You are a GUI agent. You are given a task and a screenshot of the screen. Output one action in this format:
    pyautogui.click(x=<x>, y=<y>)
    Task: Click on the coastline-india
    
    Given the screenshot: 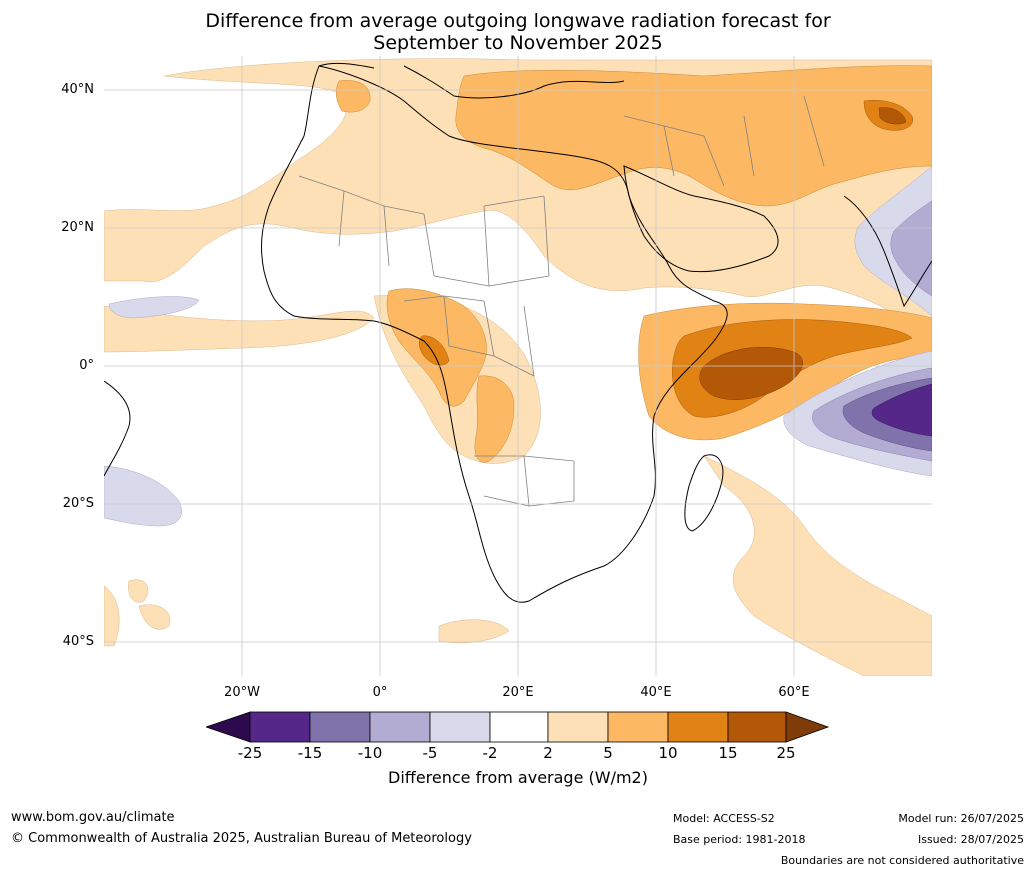 What is the action you would take?
    pyautogui.click(x=887, y=251)
    